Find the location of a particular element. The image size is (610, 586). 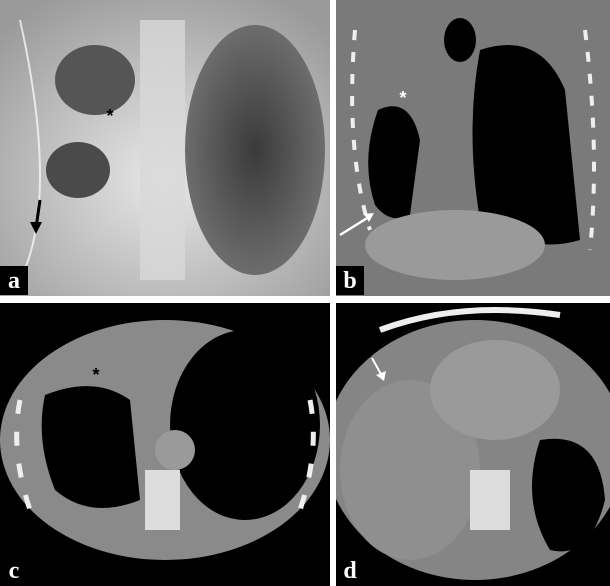

panel-label: b is located at coordinates (349, 281).